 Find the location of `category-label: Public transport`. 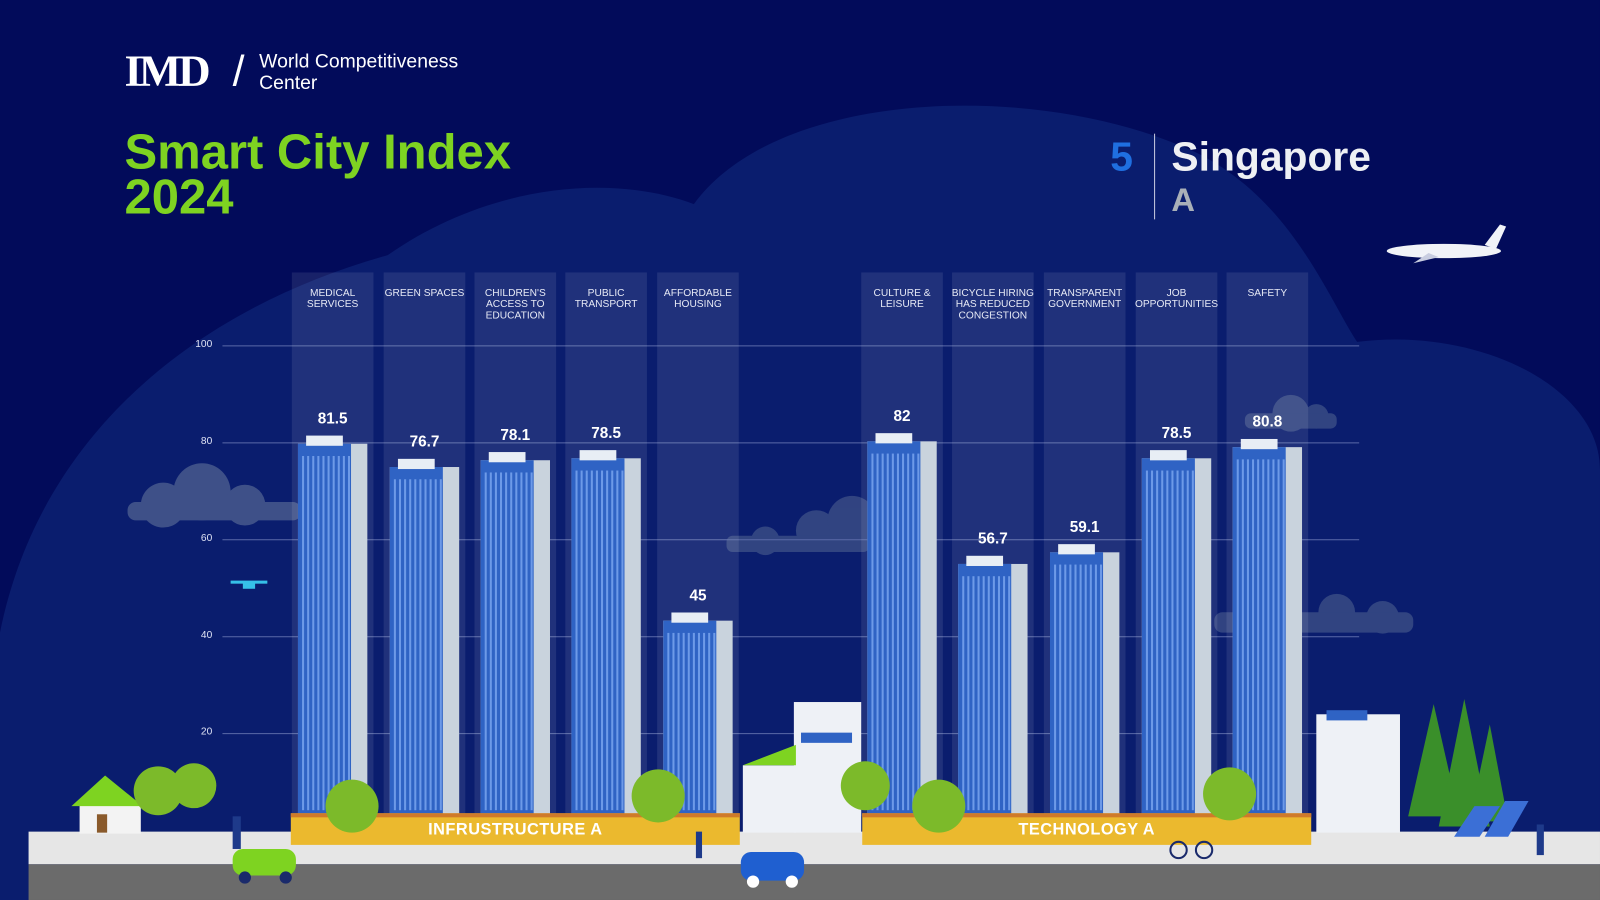

category-label: Public transport is located at coordinates (606, 299).